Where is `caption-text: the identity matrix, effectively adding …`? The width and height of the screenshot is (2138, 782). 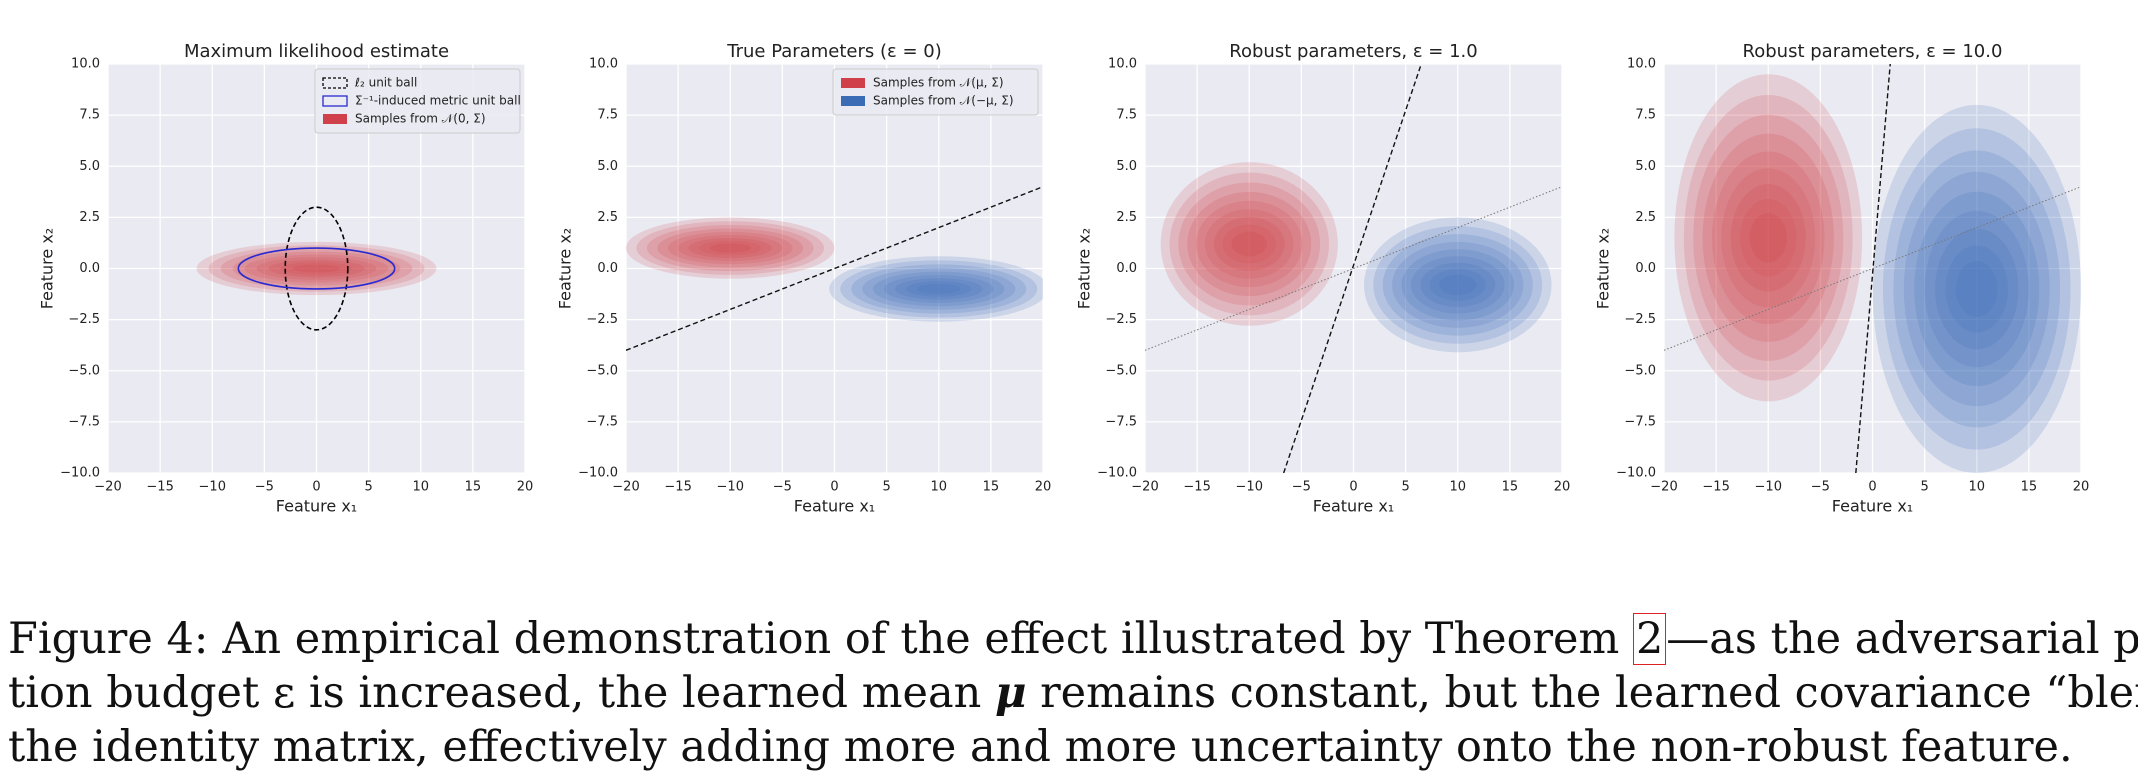 caption-text: the identity matrix, effectively adding … is located at coordinates (1040, 747).